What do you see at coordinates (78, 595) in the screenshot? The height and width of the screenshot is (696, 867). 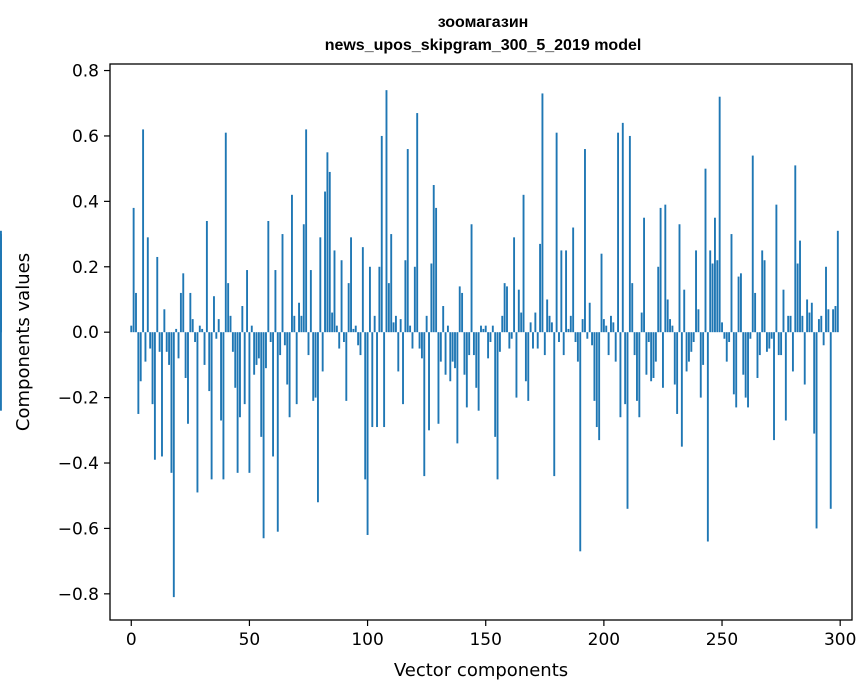 I see `y-tick-label: −0.8` at bounding box center [78, 595].